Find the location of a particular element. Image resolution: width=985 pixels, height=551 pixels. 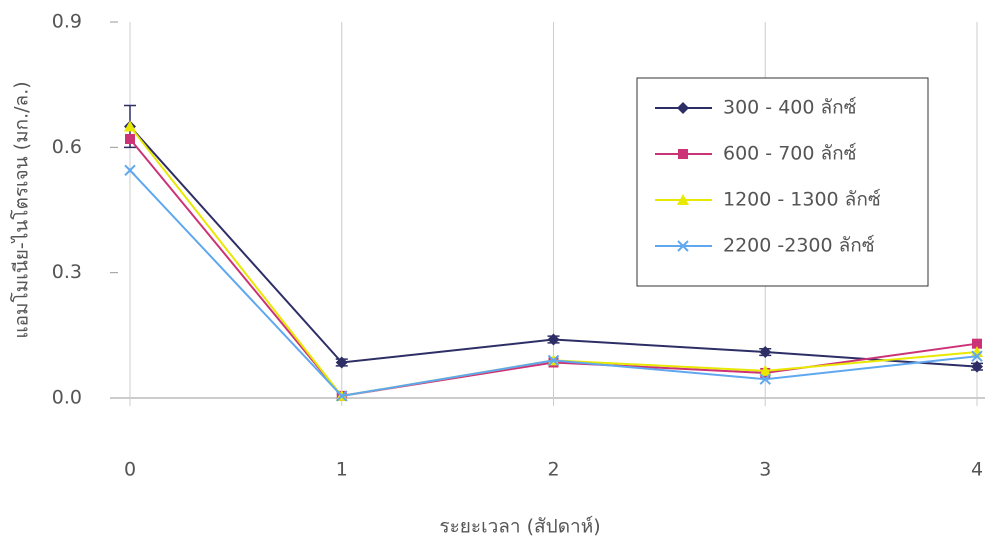

legend-label: 300 - 400 ลักซ์ is located at coordinates (790, 108).